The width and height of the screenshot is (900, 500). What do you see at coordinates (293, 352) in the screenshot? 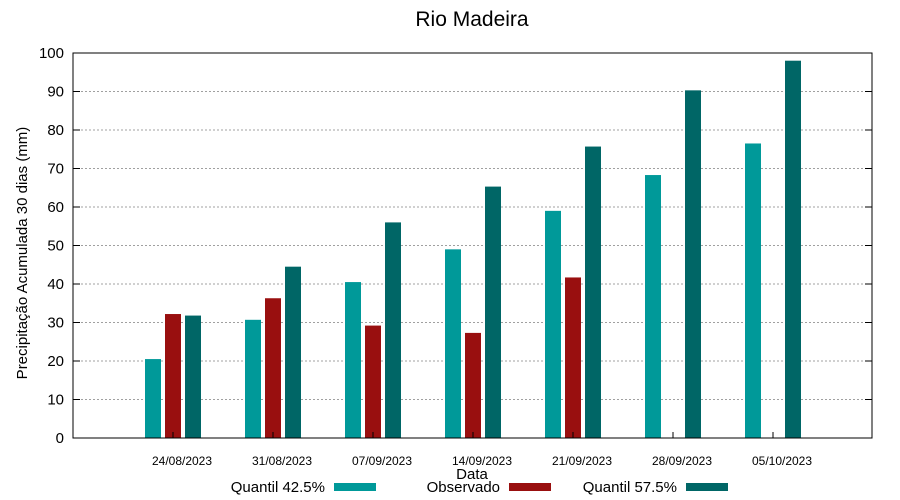
I see `bar-quantil-57-5--1` at bounding box center [293, 352].